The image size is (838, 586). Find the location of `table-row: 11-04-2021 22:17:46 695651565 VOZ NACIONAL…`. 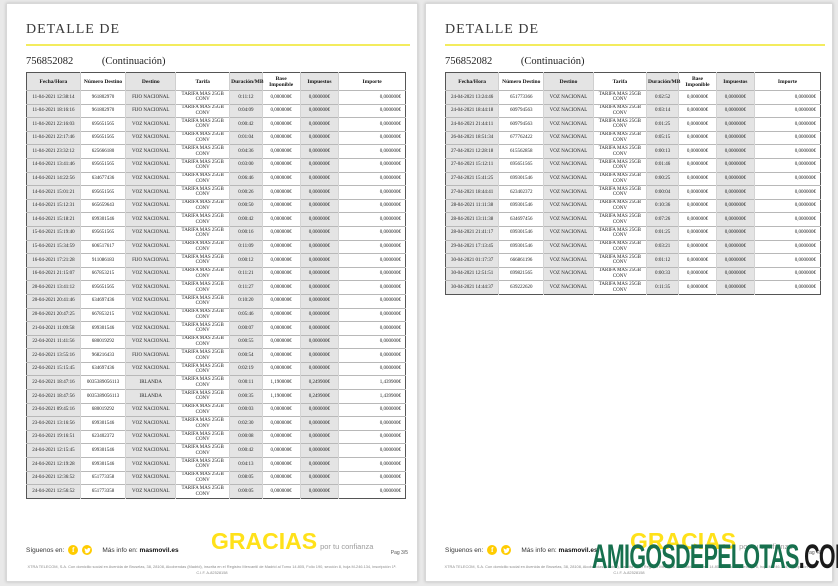

table-row: 11-04-2021 22:17:46 695651565 VOZ NACIONAL… is located at coordinates (216, 137).